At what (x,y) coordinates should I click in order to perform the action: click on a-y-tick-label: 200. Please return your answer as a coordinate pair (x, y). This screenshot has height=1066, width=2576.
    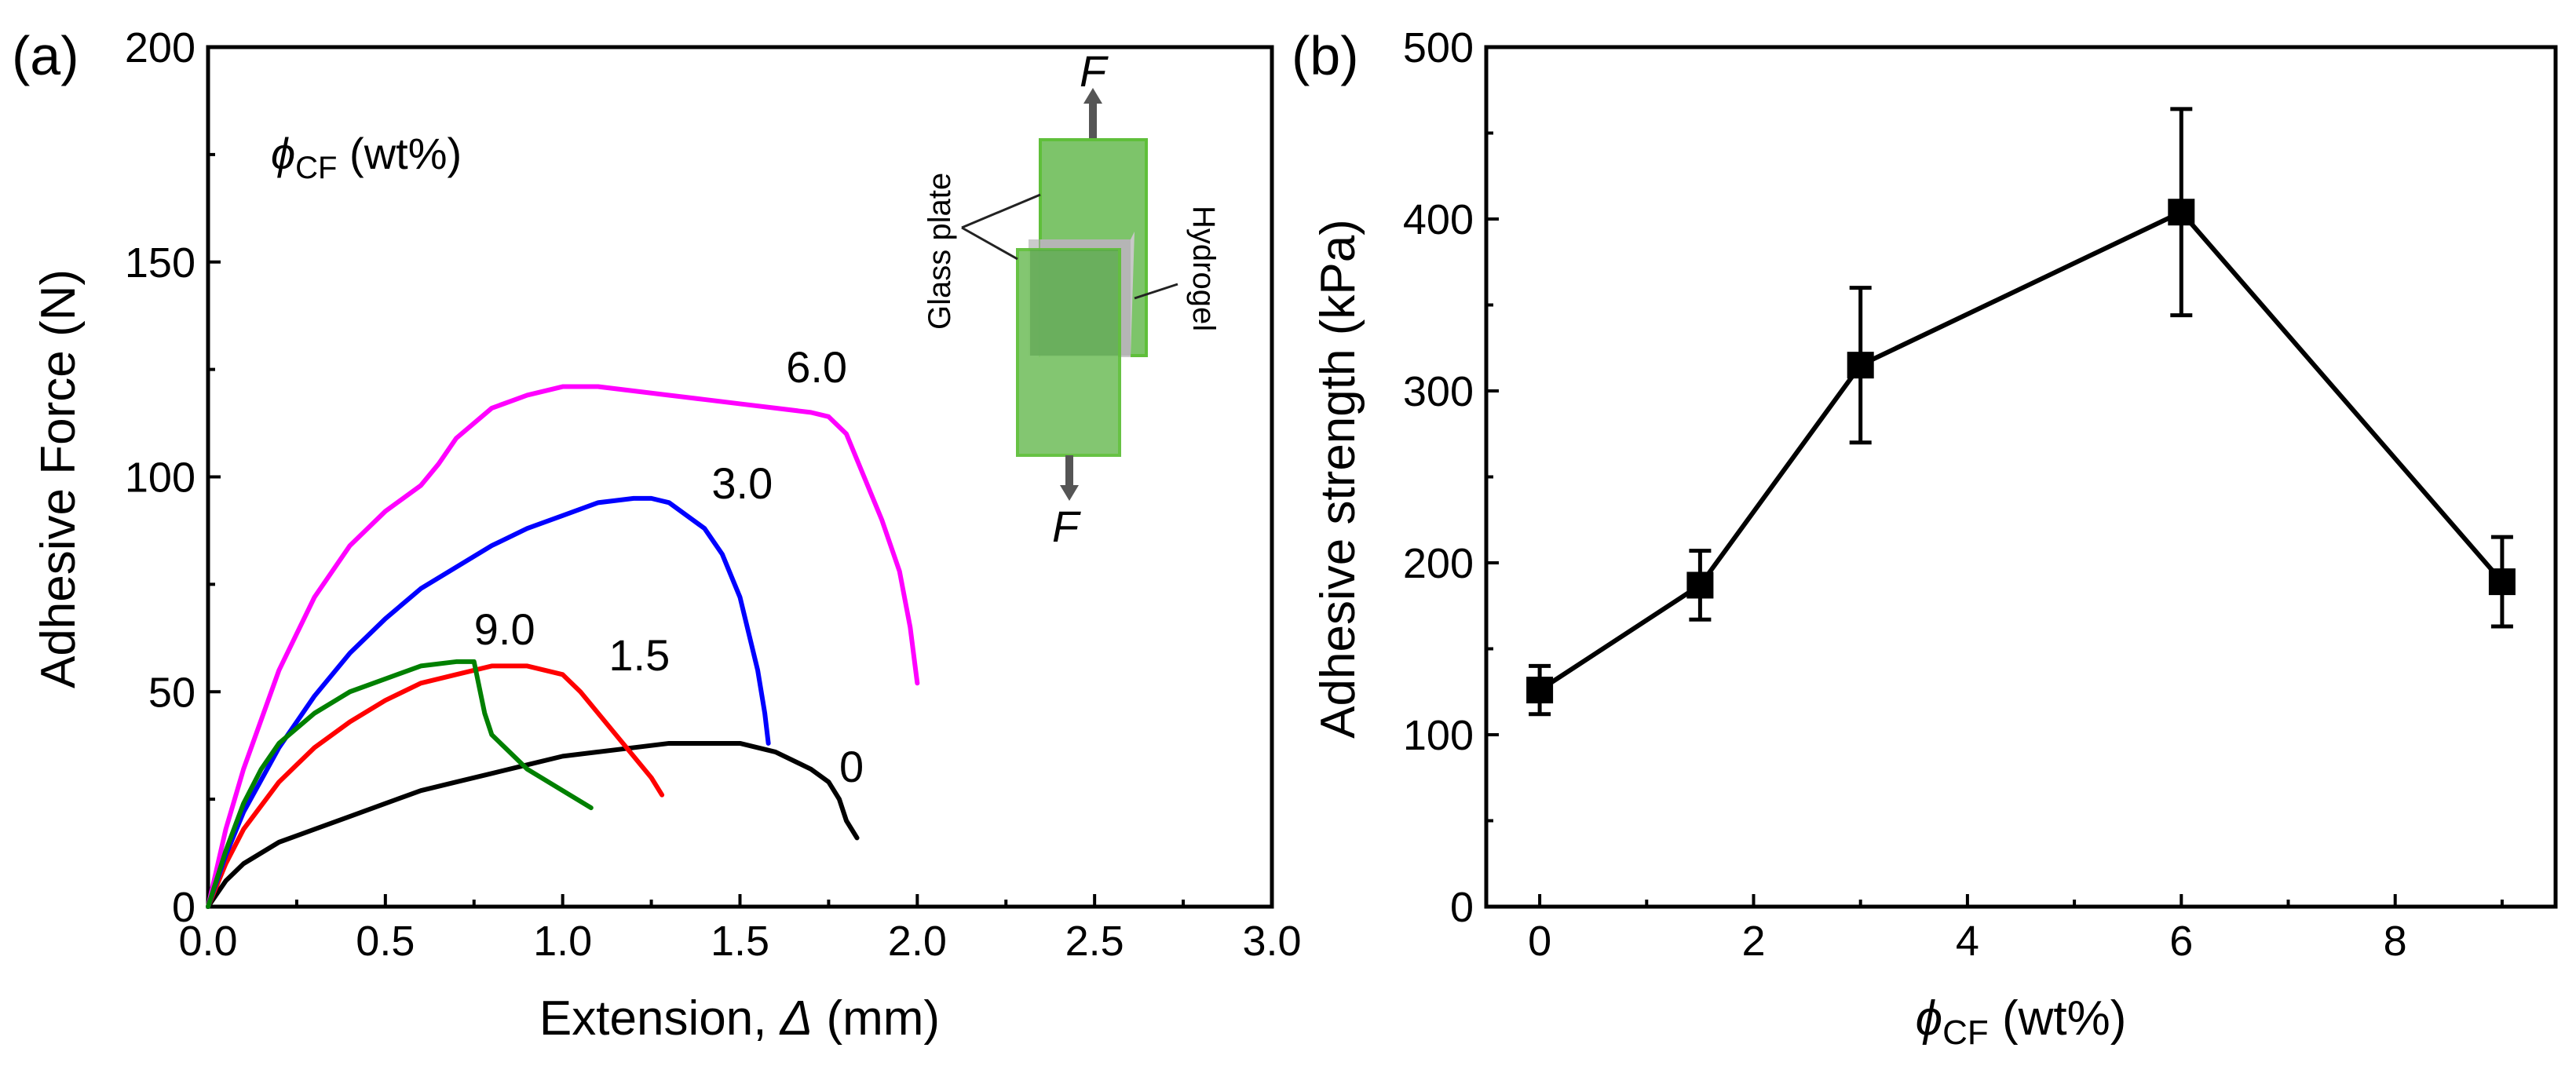
    Looking at the image, I should click on (160, 47).